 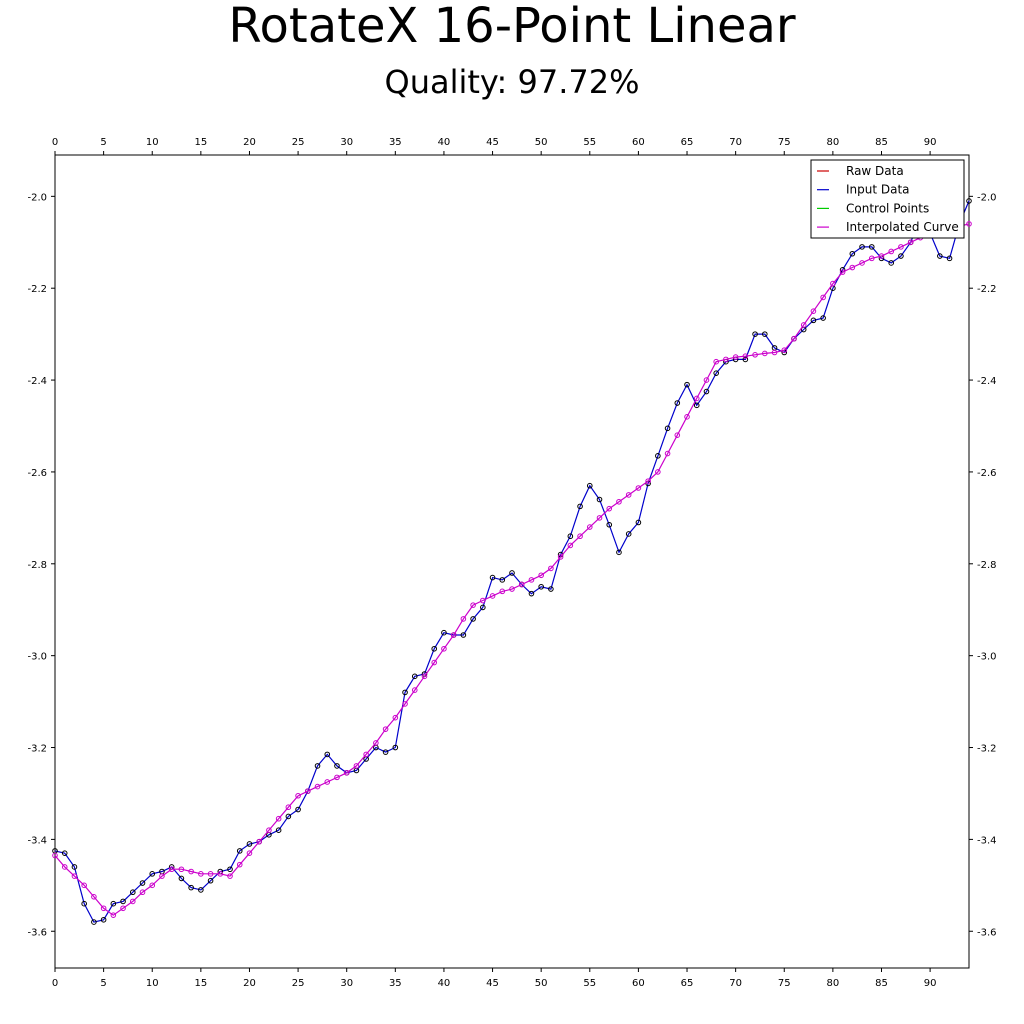 I want to click on x-tick-label-top: 50, so click(x=541, y=142).